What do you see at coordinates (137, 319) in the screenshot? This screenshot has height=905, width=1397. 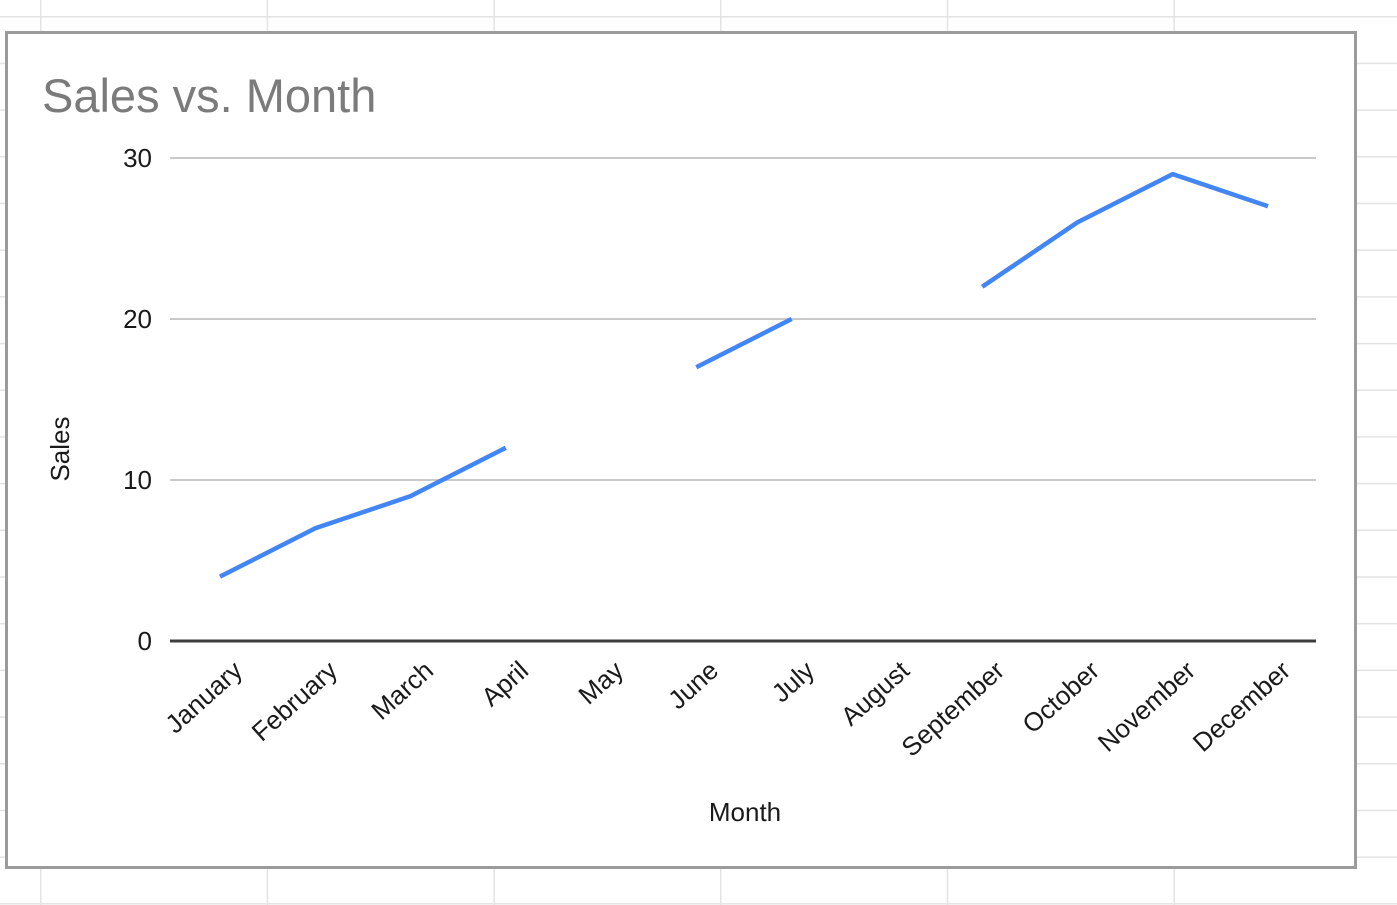 I see `y-tick-label-20: 20` at bounding box center [137, 319].